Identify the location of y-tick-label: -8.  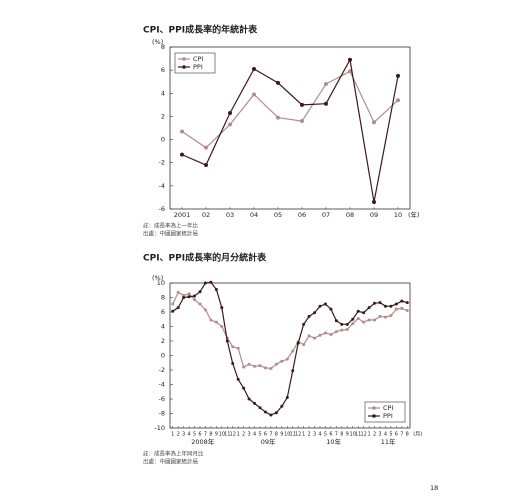
(162, 414).